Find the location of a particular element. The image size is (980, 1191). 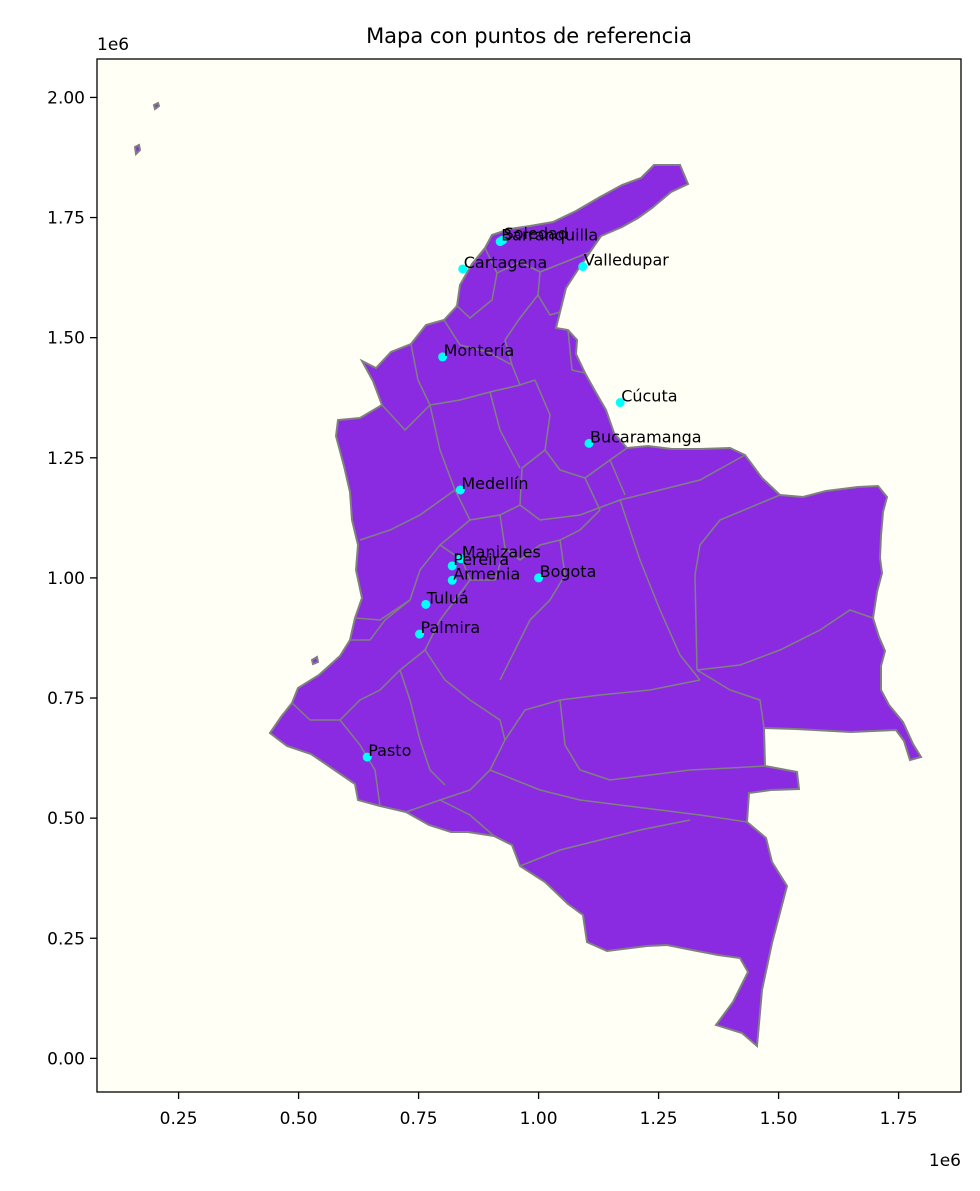

point-label-medellin: Medellín is located at coordinates (494, 483).